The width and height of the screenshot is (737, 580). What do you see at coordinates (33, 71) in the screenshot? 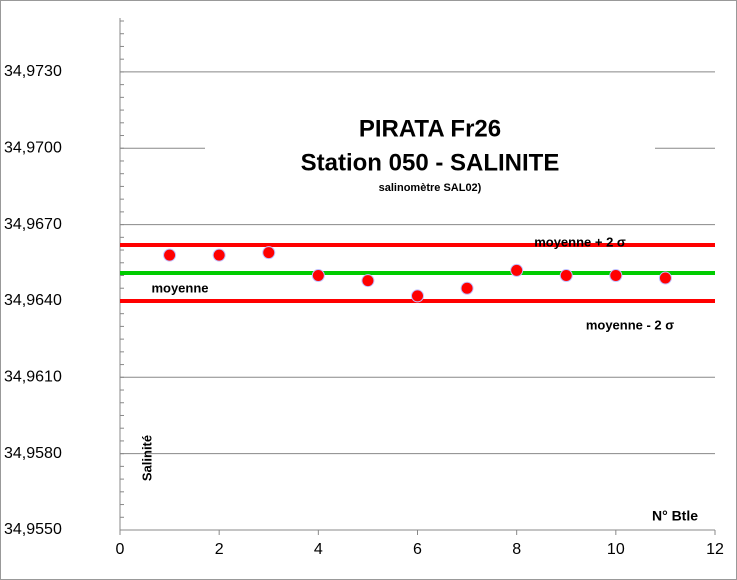
I see `y-tick-label: 34,9730` at bounding box center [33, 71].